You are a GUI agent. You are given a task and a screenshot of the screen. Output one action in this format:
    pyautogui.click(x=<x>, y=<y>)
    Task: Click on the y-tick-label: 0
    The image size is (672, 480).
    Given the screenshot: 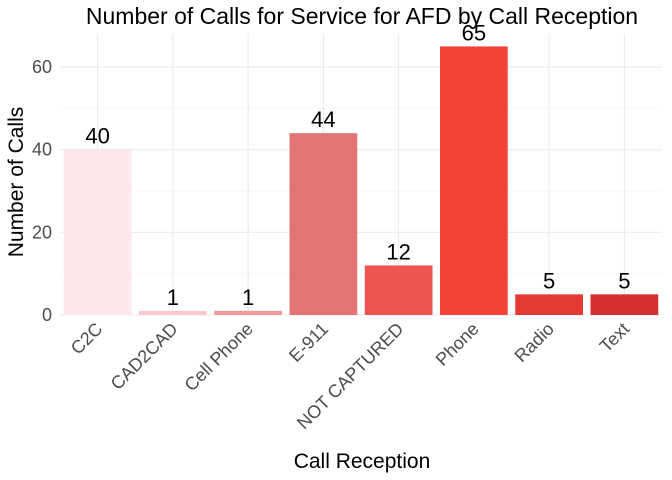 What is the action you would take?
    pyautogui.click(x=47, y=315)
    